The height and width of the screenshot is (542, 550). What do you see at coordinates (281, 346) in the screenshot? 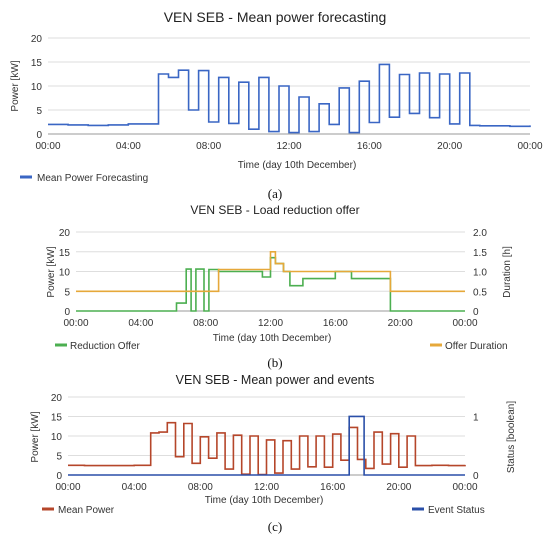
I see `legend: Reduction Offer Offer Duration` at bounding box center [281, 346].